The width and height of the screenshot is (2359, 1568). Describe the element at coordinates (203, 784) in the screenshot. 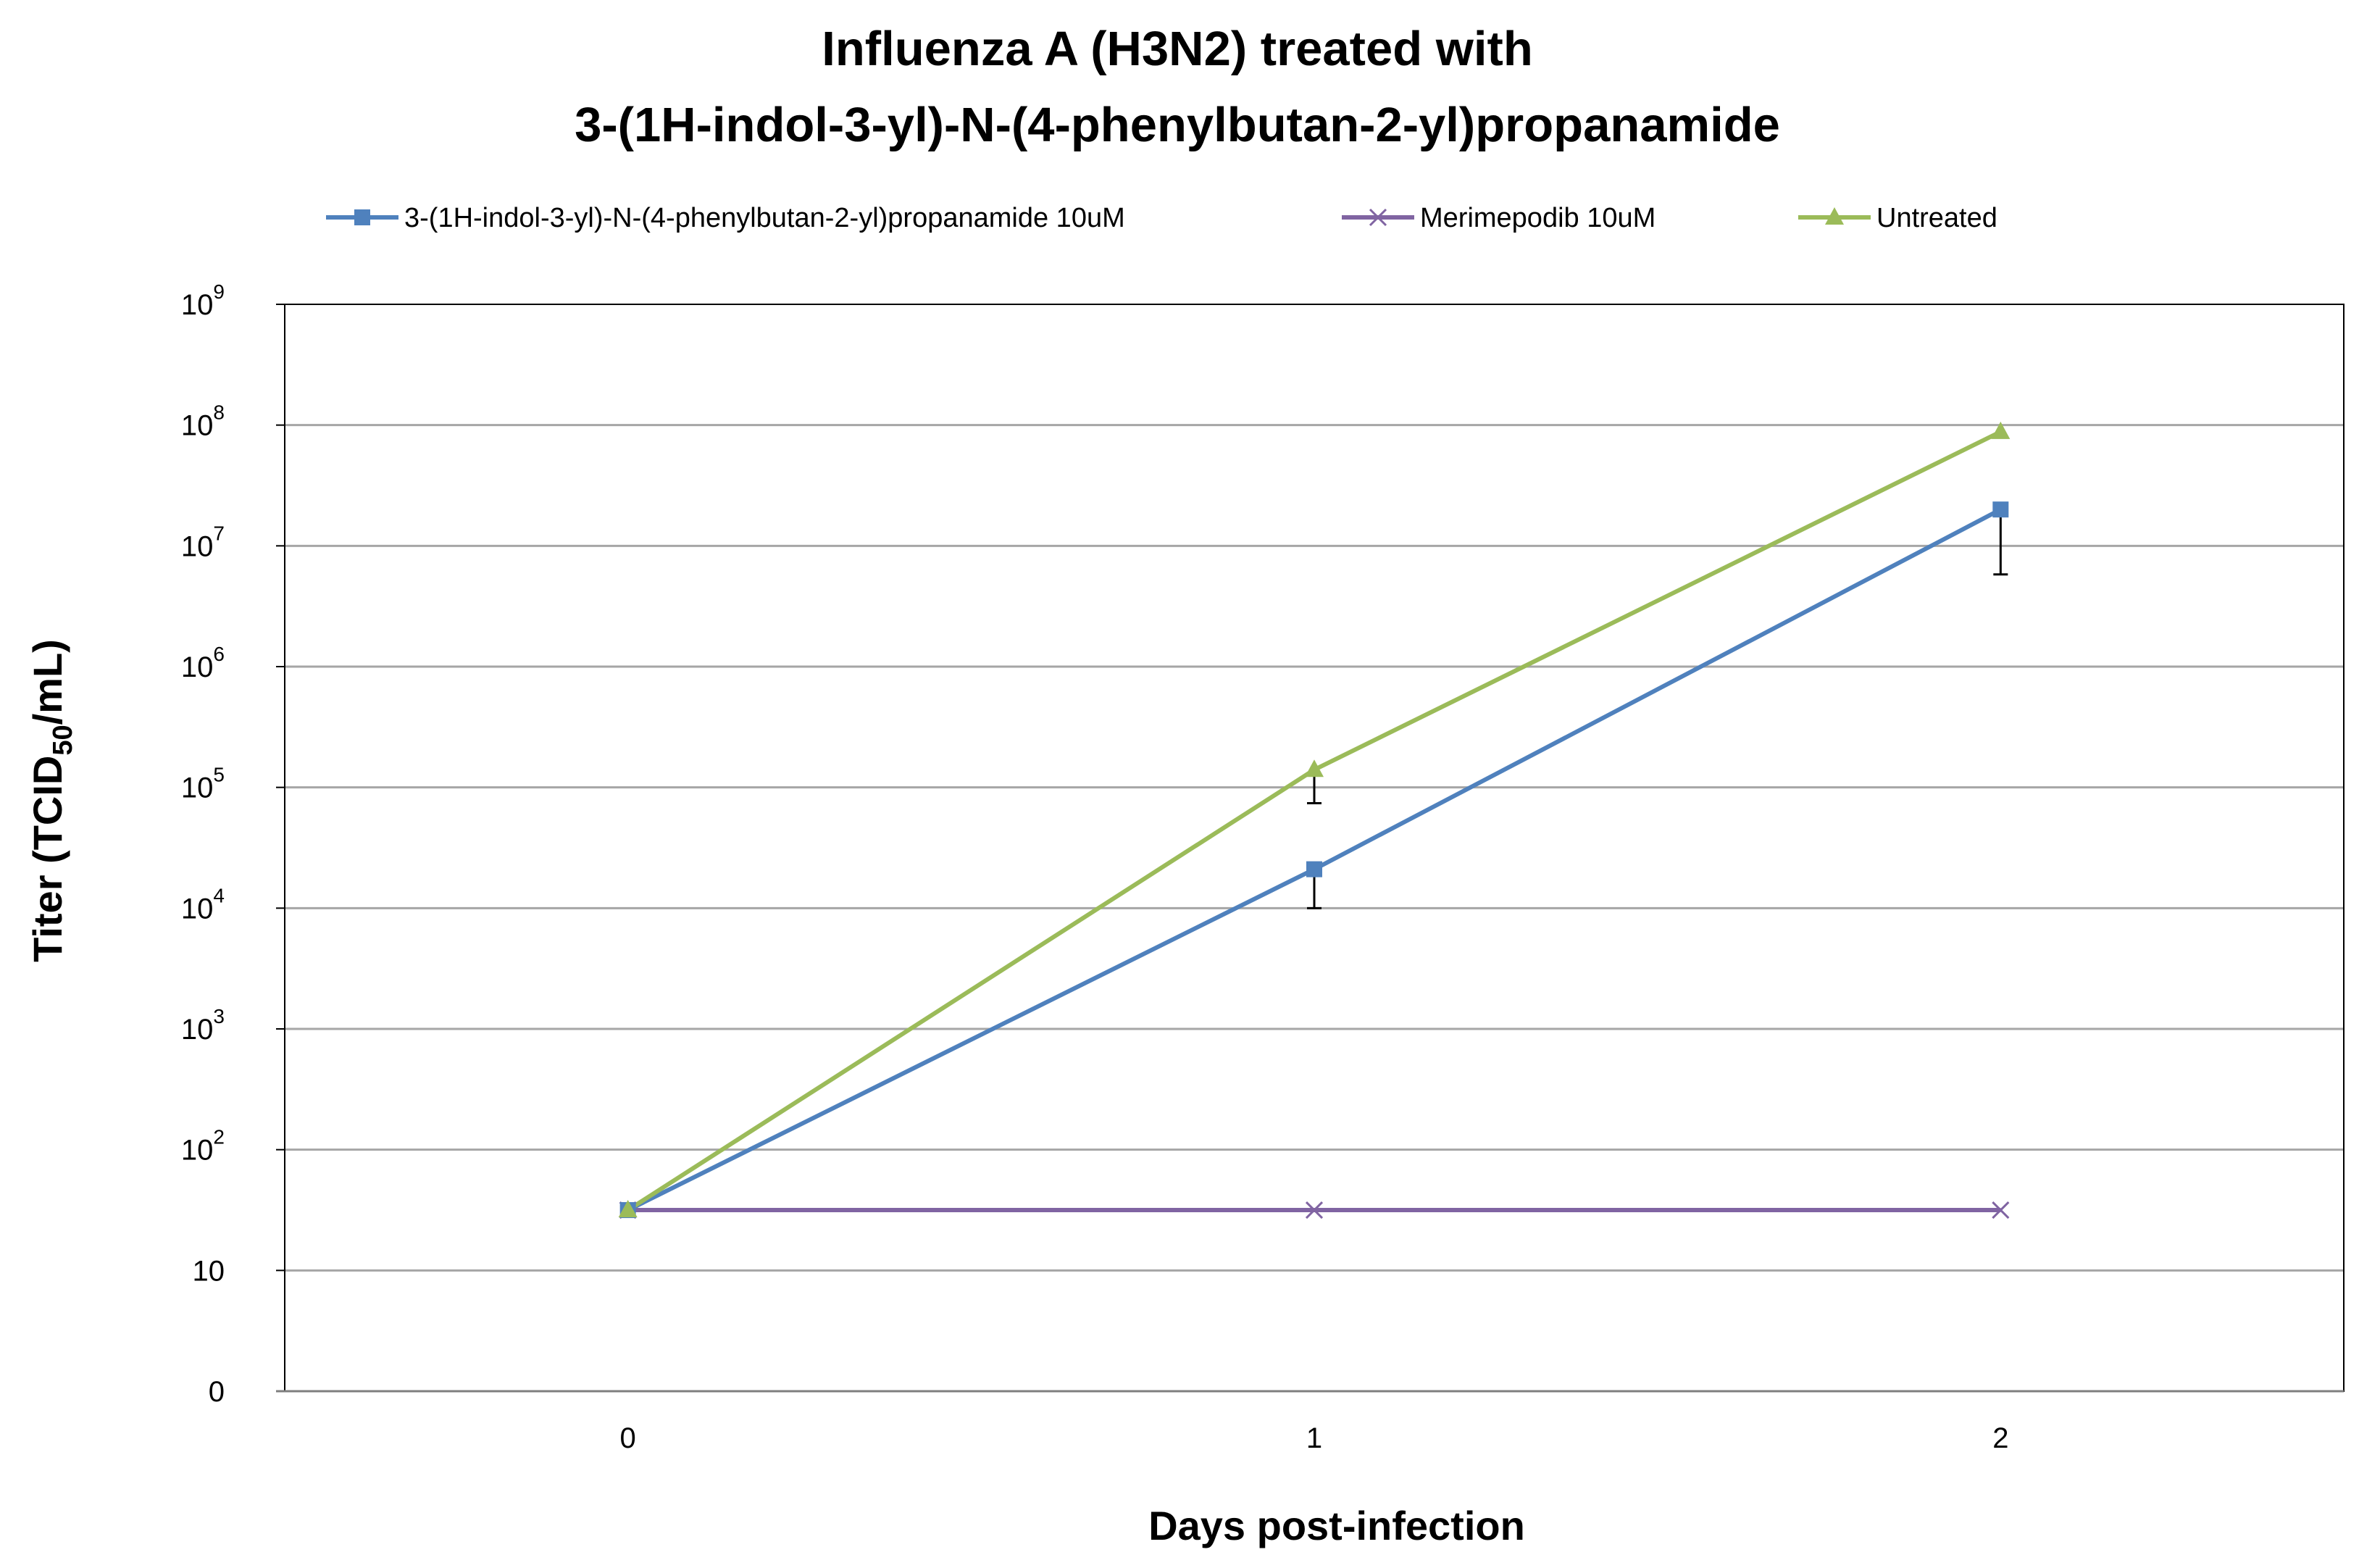

I see `y-tick-label: 10⁵` at that location.